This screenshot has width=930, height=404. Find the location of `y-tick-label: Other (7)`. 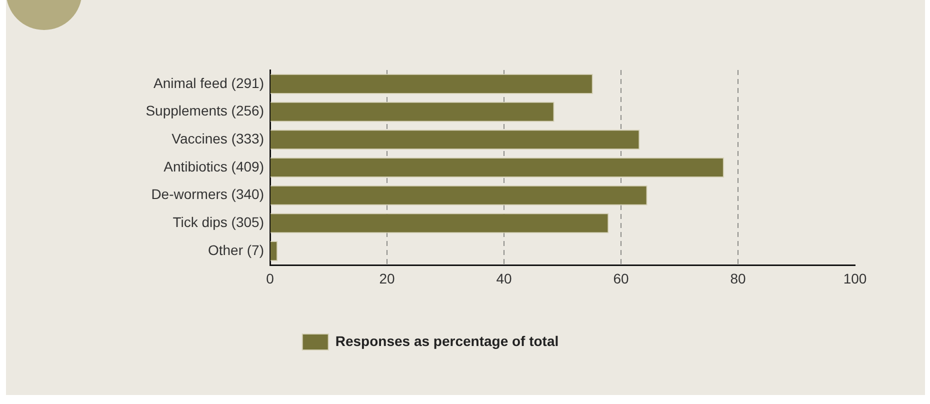

y-tick-label: Other (7) is located at coordinates (236, 250).